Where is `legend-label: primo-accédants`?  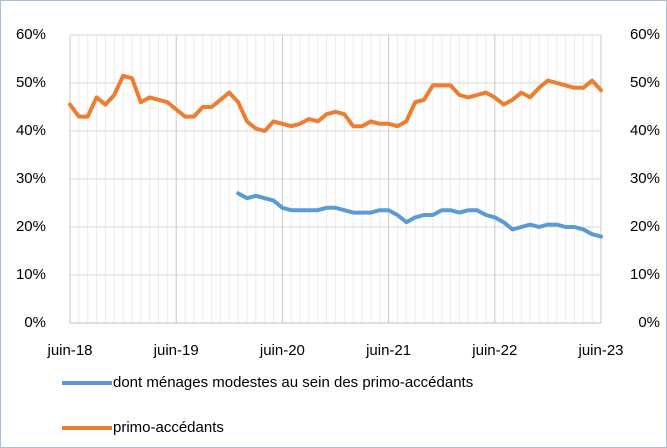 legend-label: primo-accédants is located at coordinates (168, 427).